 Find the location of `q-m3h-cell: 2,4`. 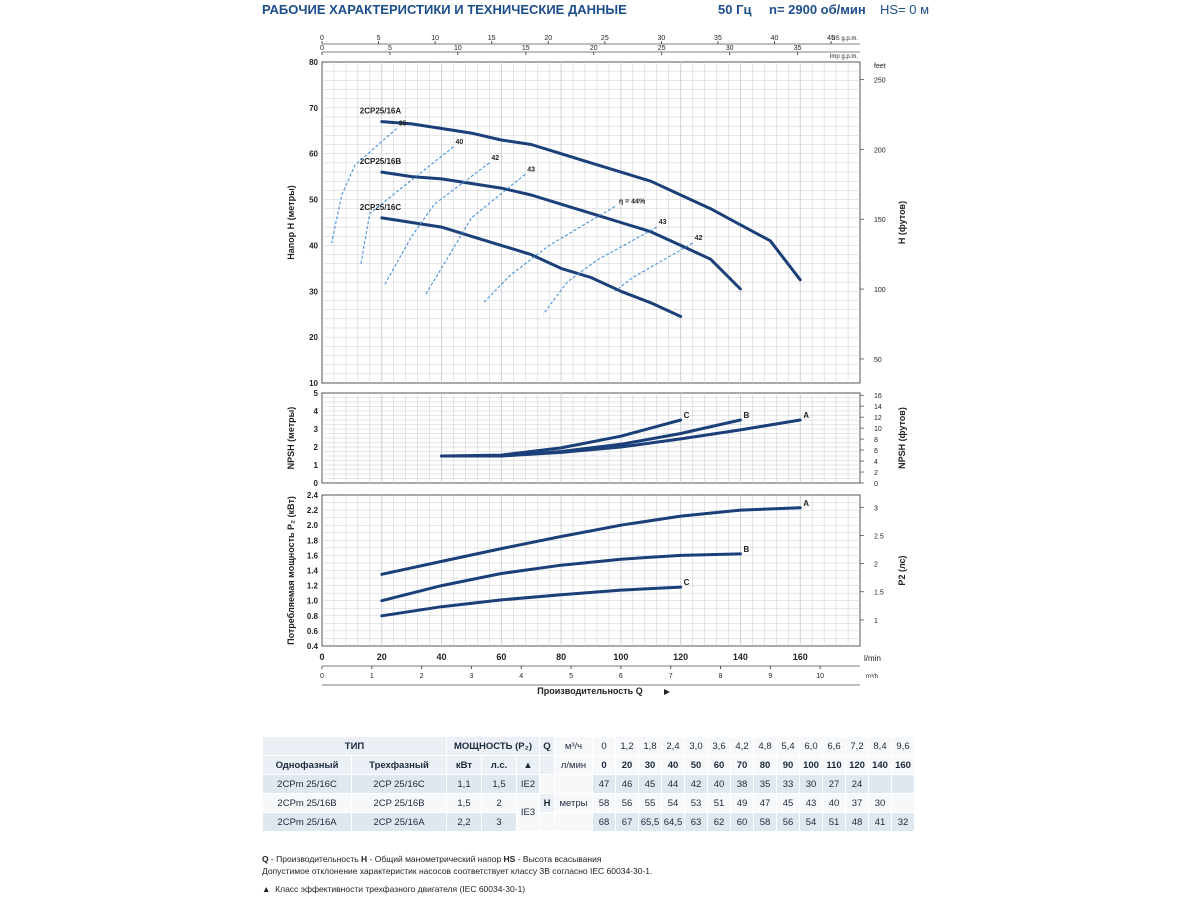

q-m3h-cell: 2,4 is located at coordinates (673, 746).